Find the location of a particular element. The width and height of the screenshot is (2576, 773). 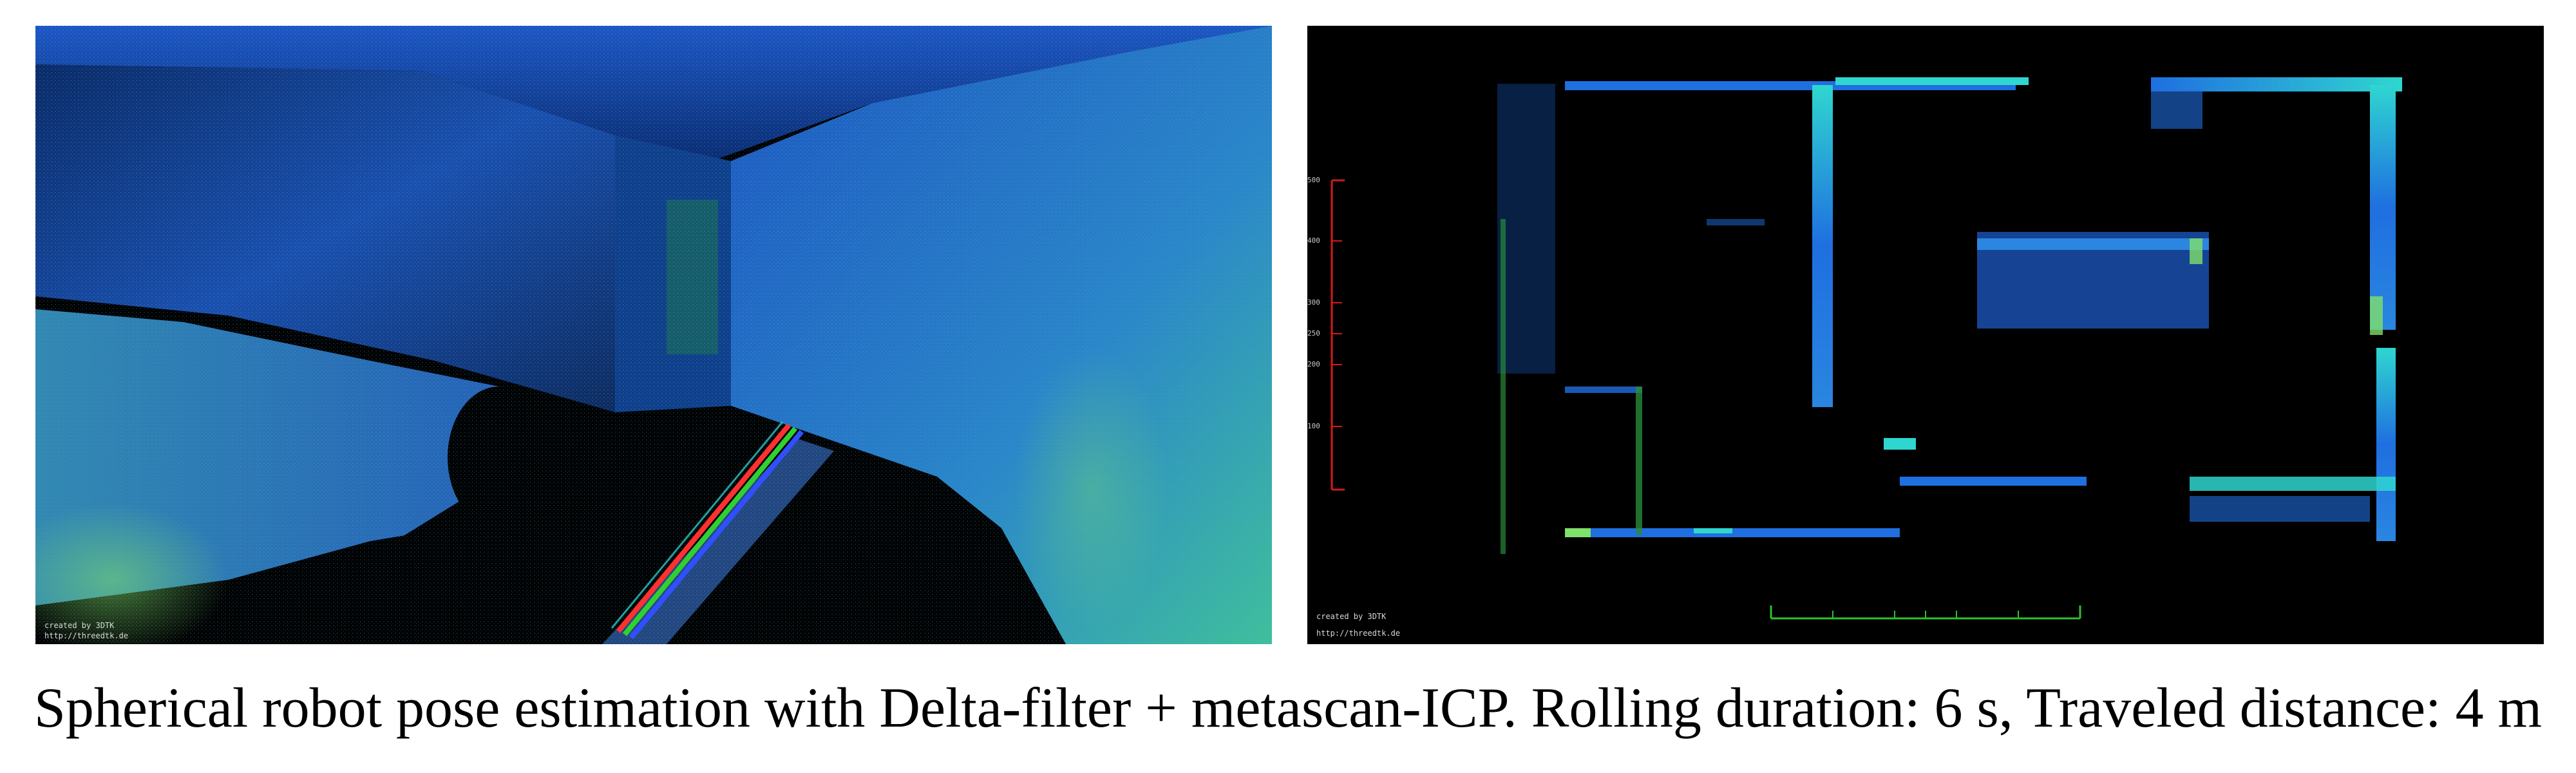

scale-label-300: 300 is located at coordinates (1314, 303).